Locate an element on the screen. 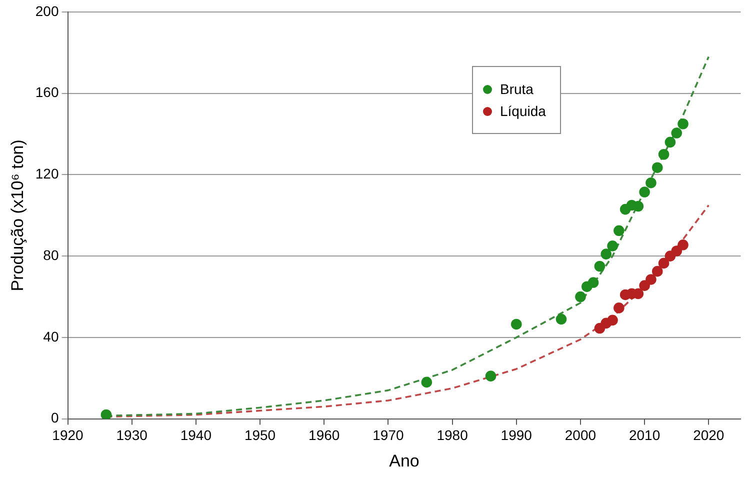 This screenshot has width=747, height=478. y-axis-title: Produção (x10⁶ ton) is located at coordinates (17, 216).